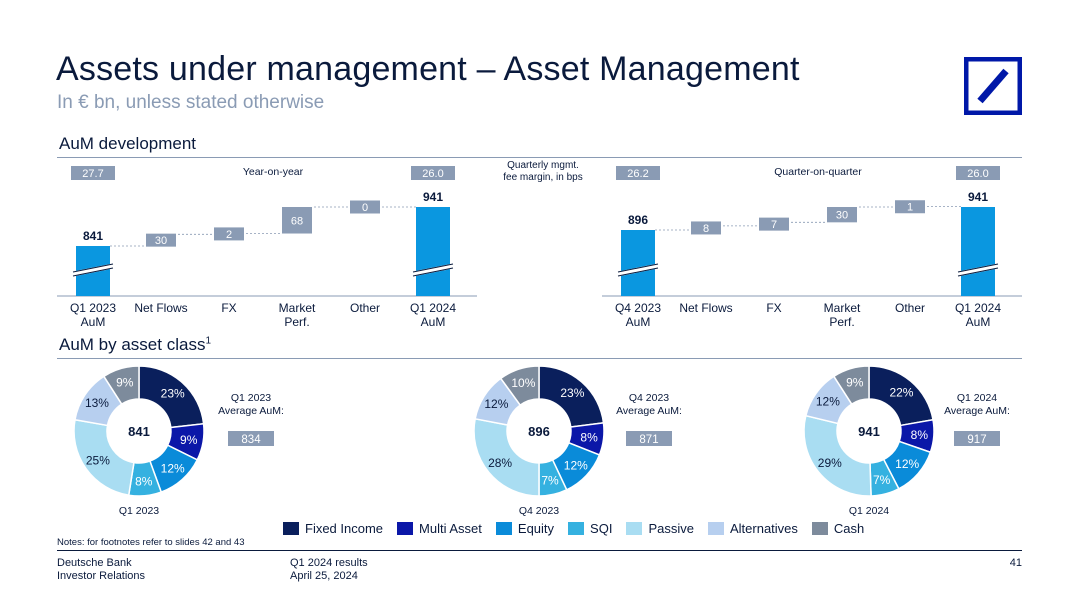  What do you see at coordinates (638, 220) in the screenshot?
I see `bar-value-label-0: 896` at bounding box center [638, 220].